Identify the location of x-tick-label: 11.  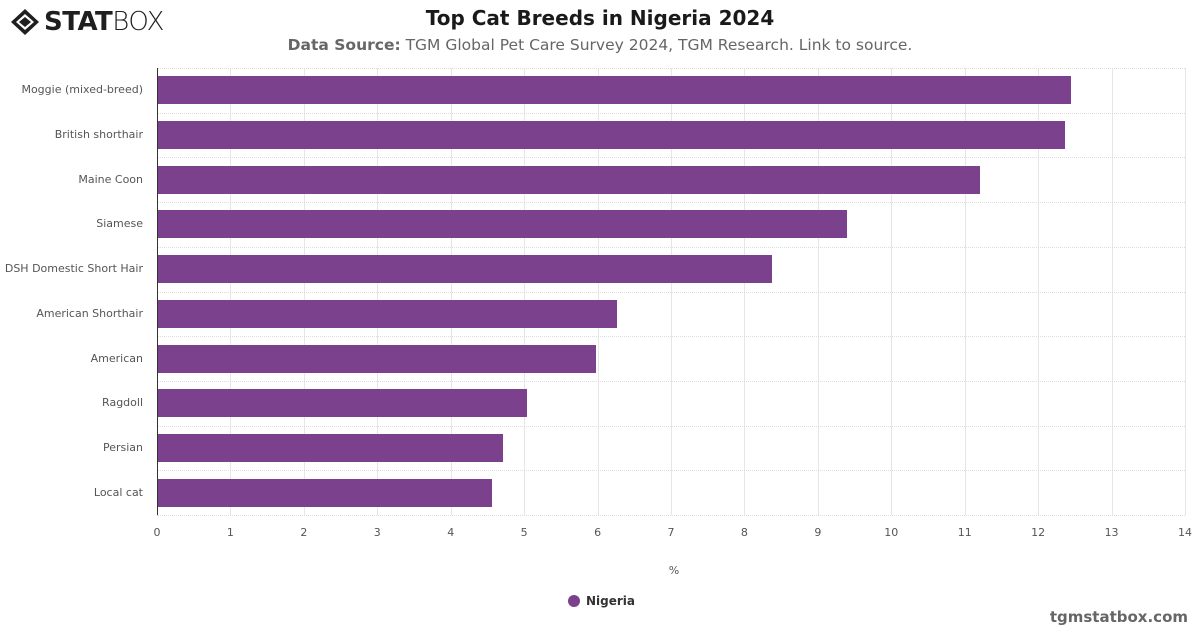
(964, 532).